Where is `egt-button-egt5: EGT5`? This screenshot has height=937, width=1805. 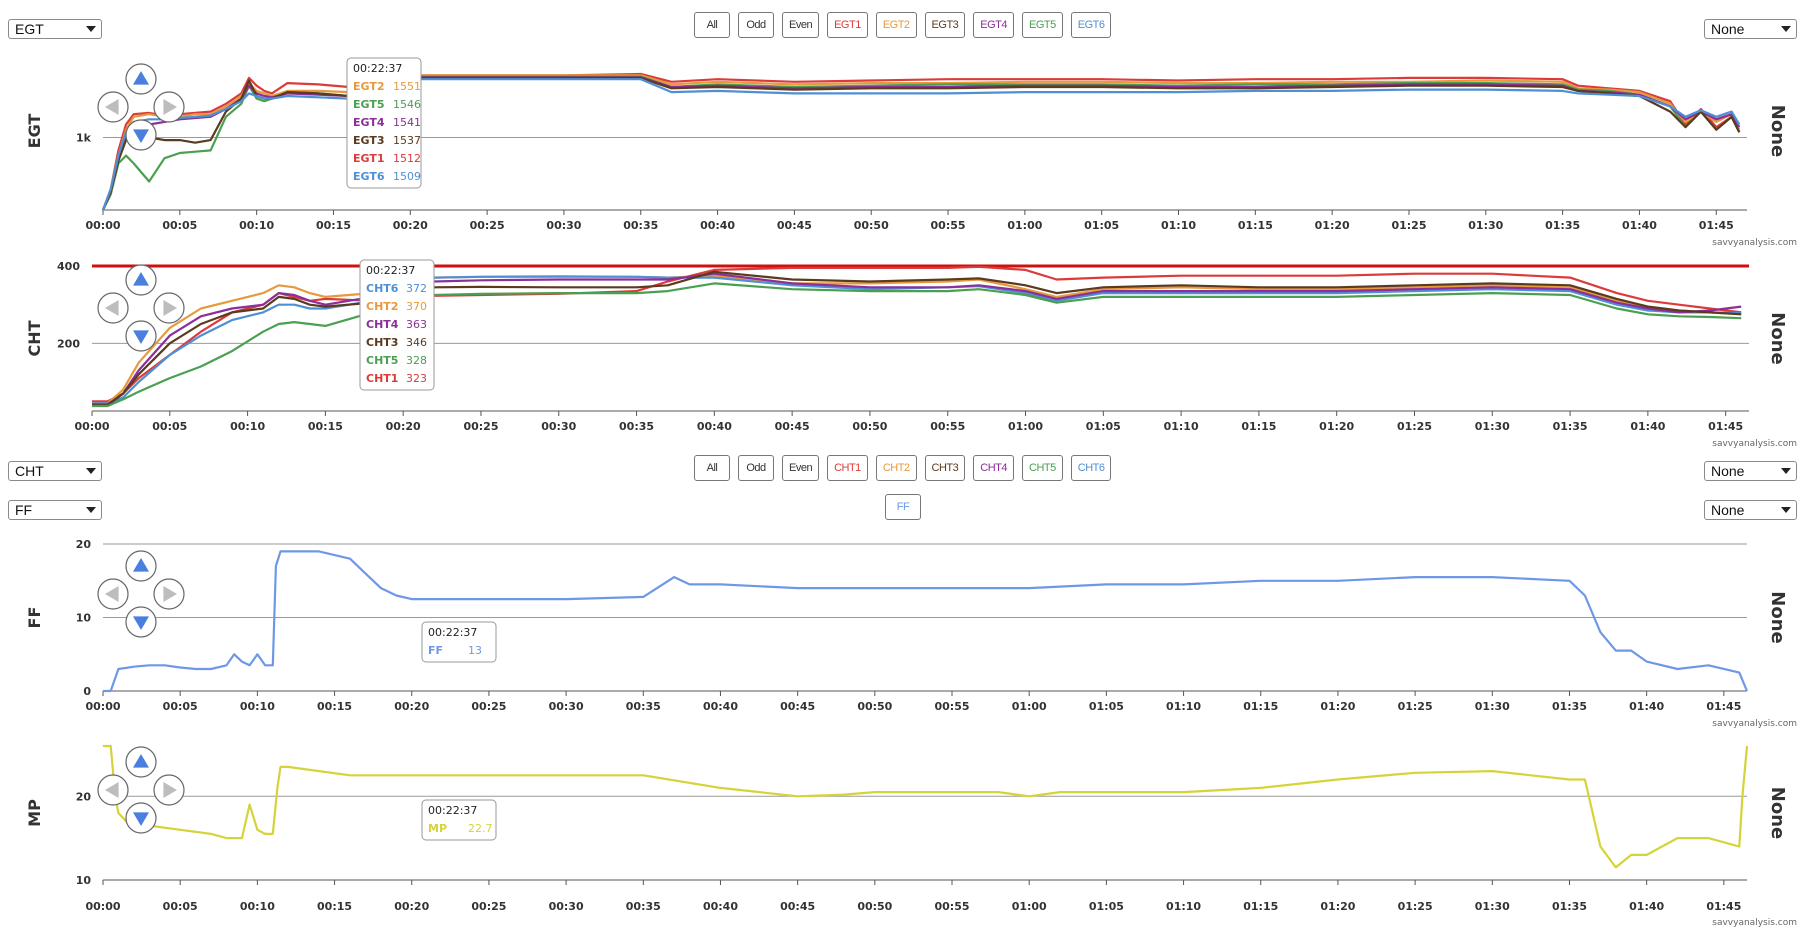
egt-button-egt5: EGT5 is located at coordinates (1042, 25).